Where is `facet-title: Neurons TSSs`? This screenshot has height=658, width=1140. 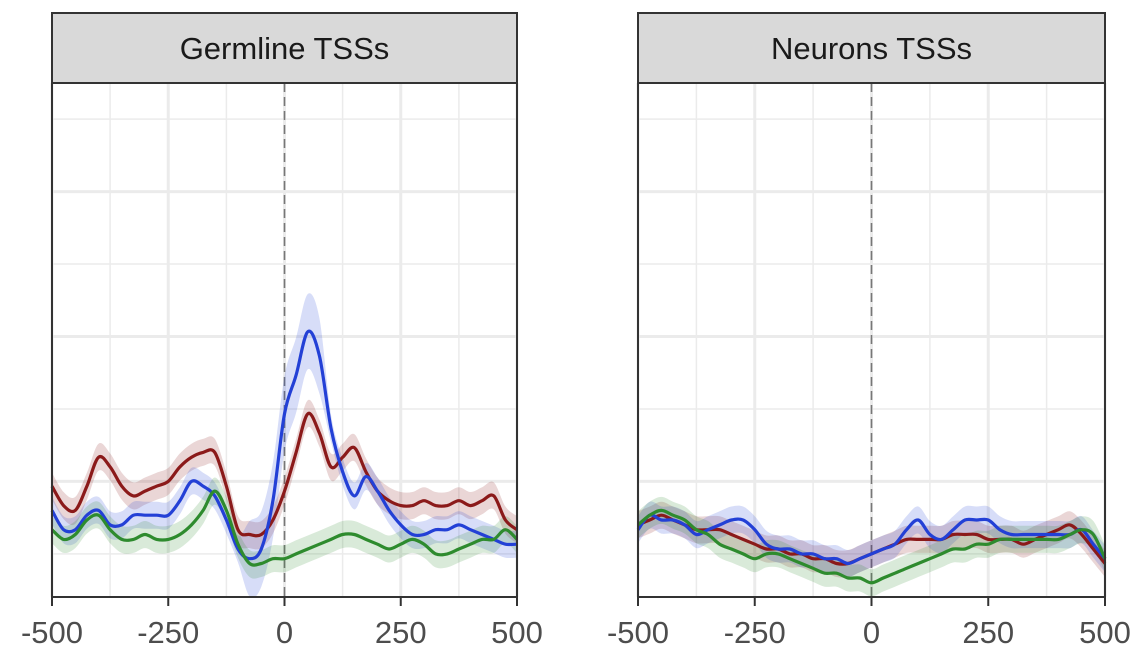
facet-title: Neurons TSSs is located at coordinates (871, 48).